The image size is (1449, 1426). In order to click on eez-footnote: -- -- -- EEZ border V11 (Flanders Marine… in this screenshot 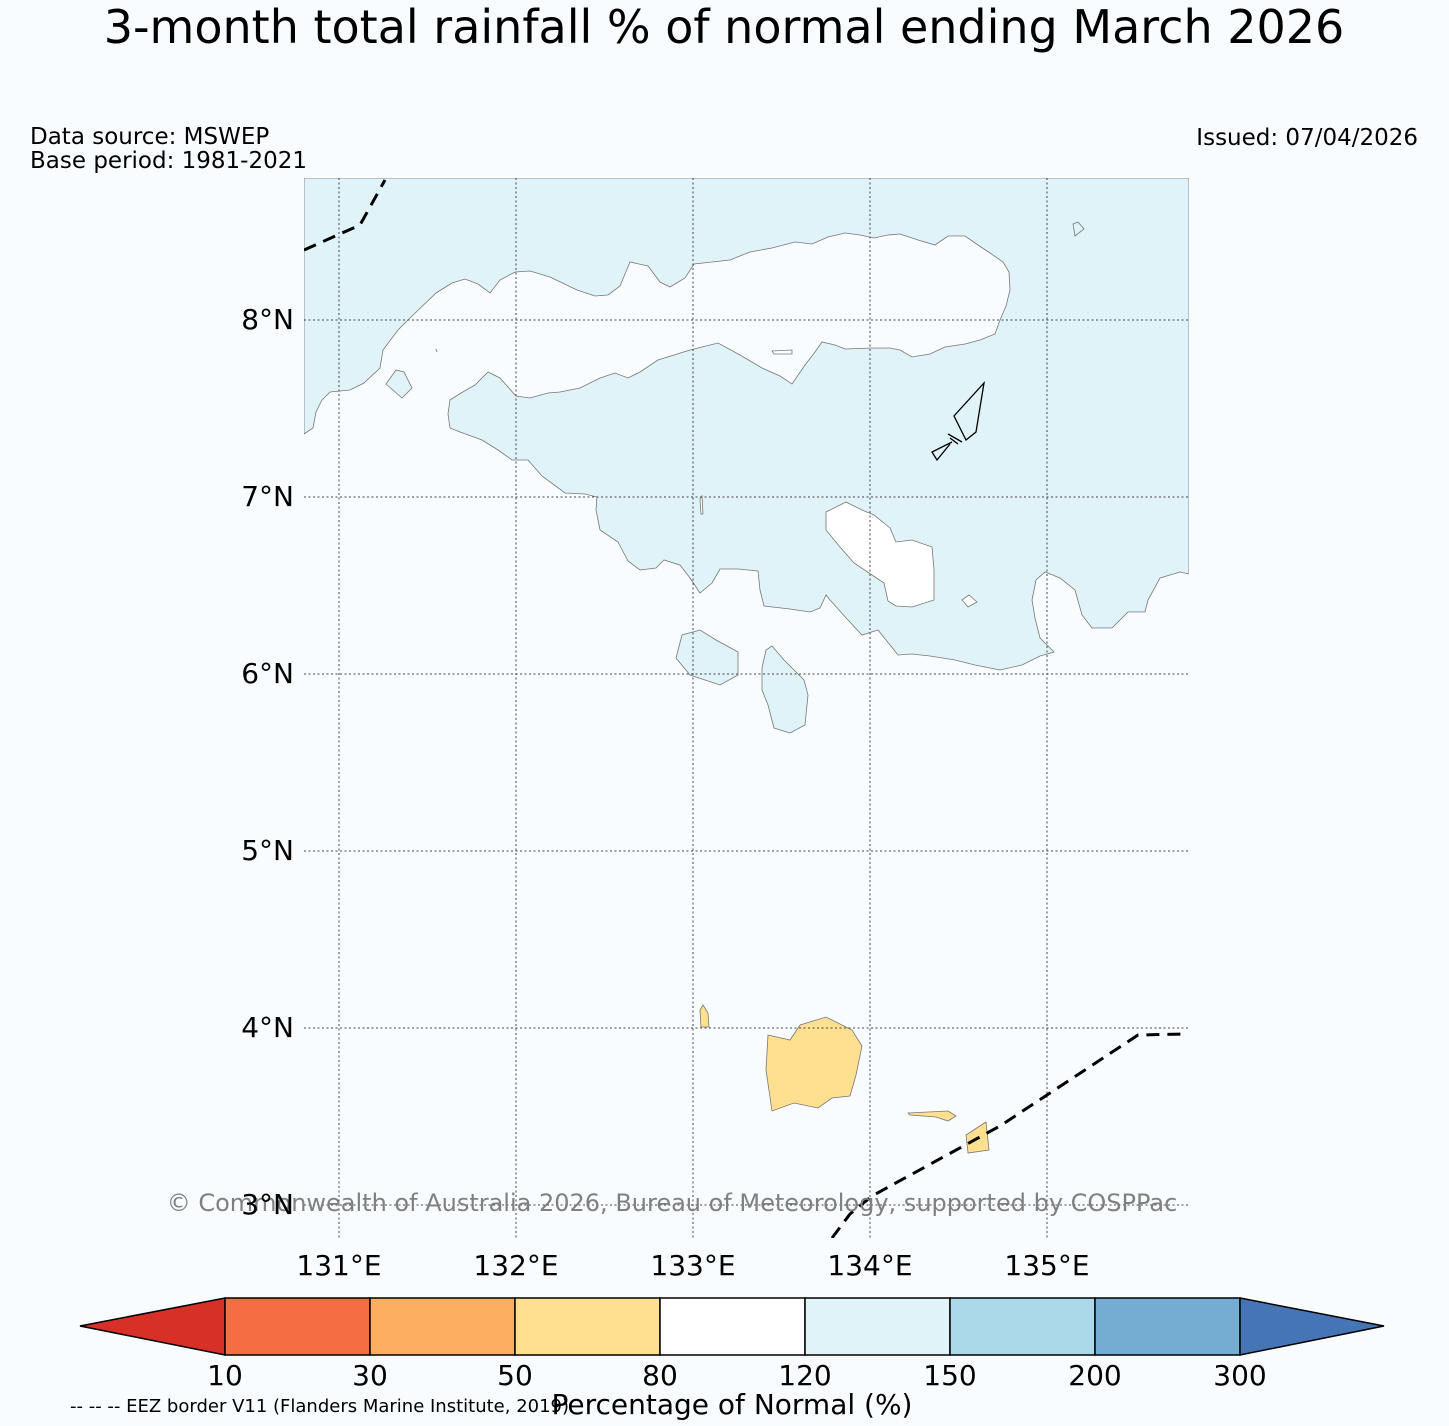, I will do `click(319, 1406)`.